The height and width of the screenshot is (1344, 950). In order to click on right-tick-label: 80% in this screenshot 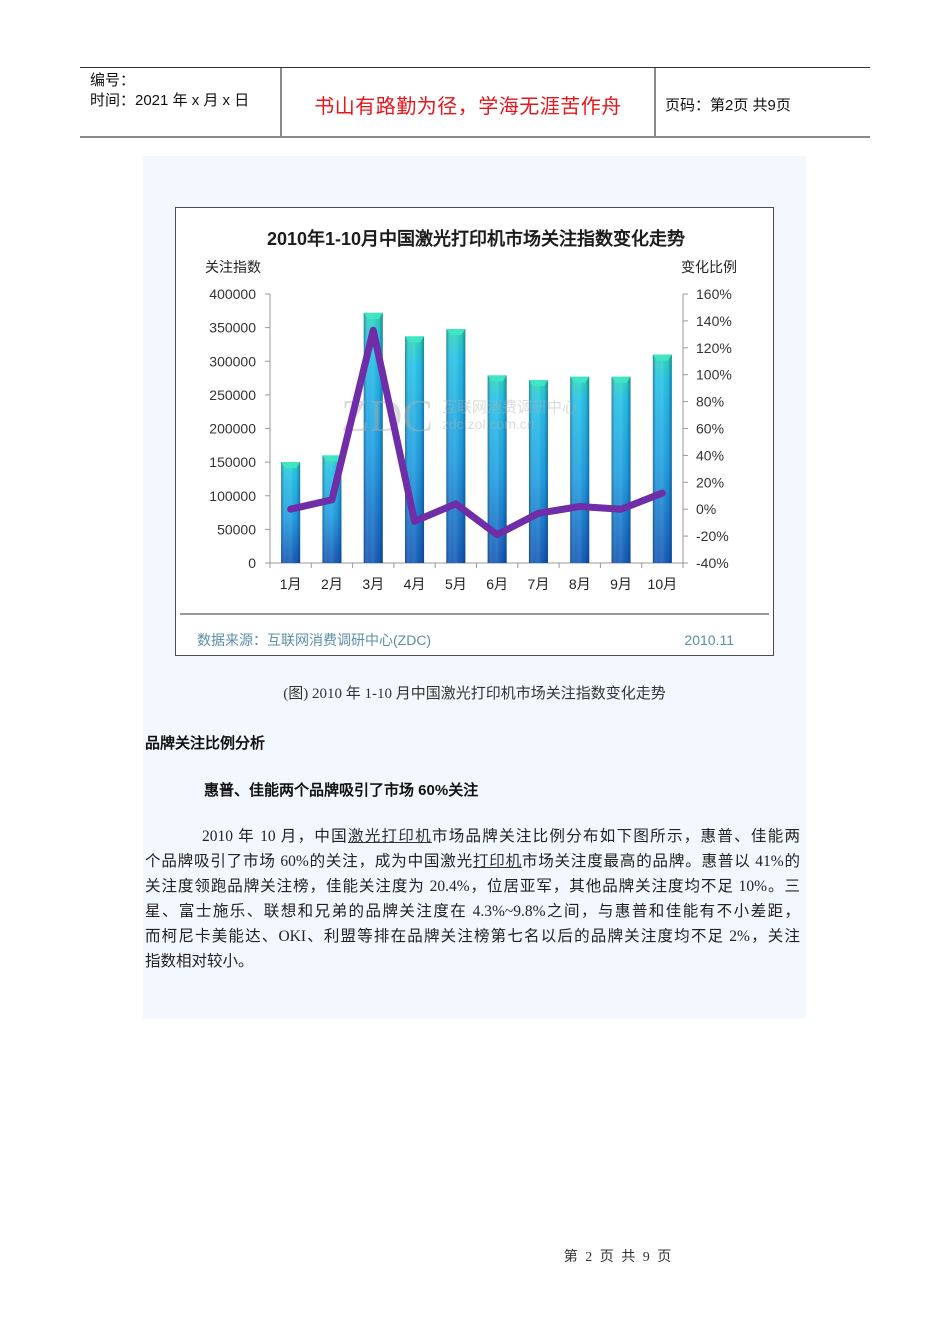, I will do `click(710, 402)`.